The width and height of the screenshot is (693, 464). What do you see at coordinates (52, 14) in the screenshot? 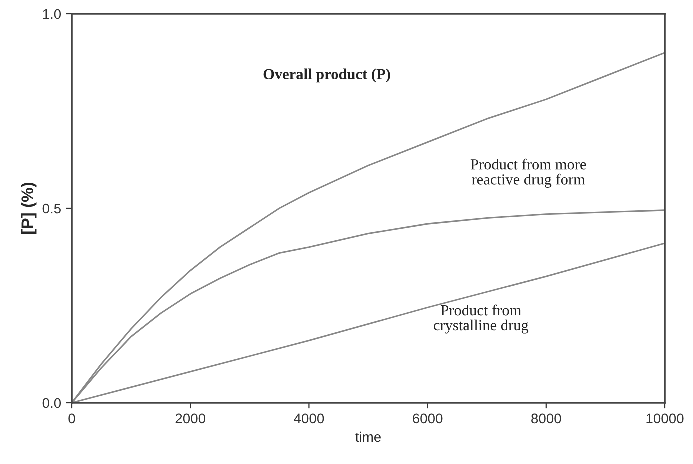
I see `y-tick-label: 1.0` at bounding box center [52, 14].